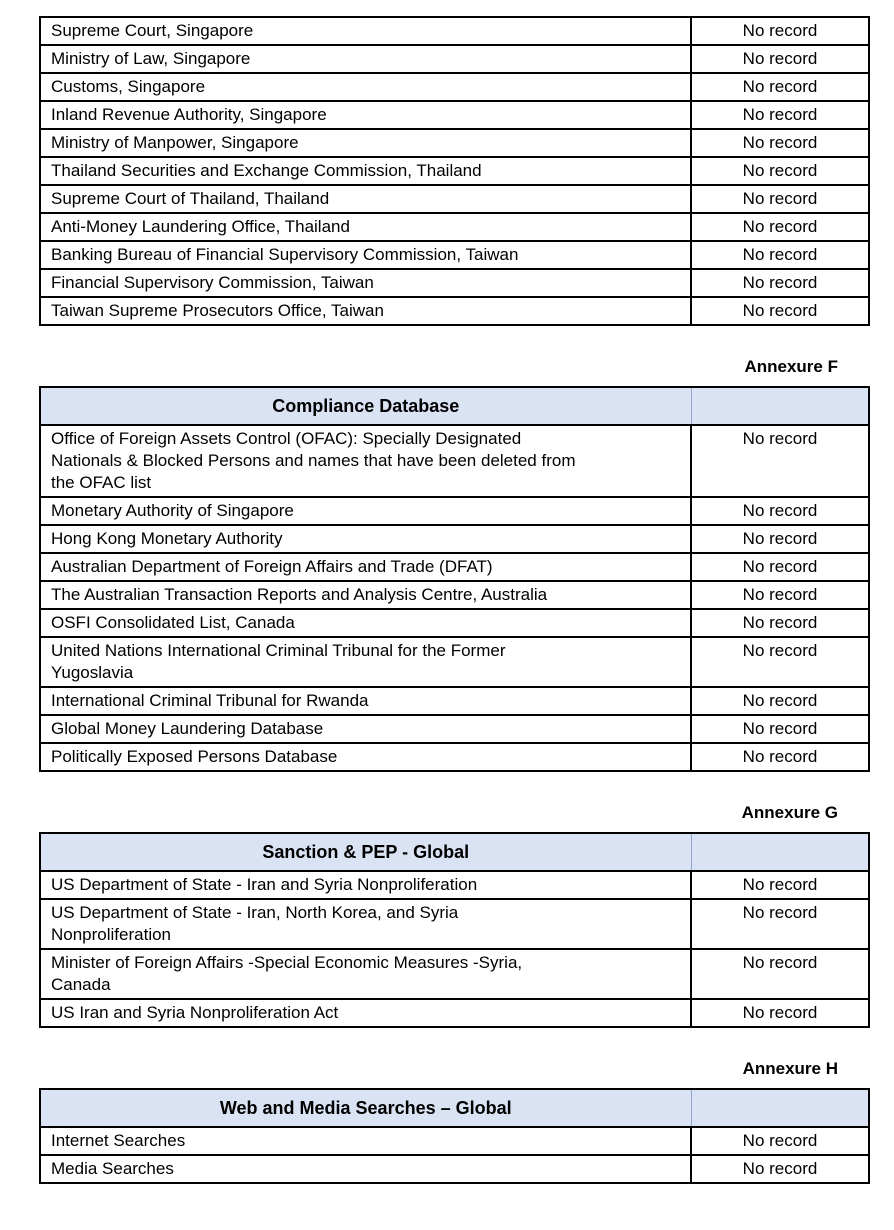  I want to click on table-row: Customs, Singapore No record, so click(454, 87).